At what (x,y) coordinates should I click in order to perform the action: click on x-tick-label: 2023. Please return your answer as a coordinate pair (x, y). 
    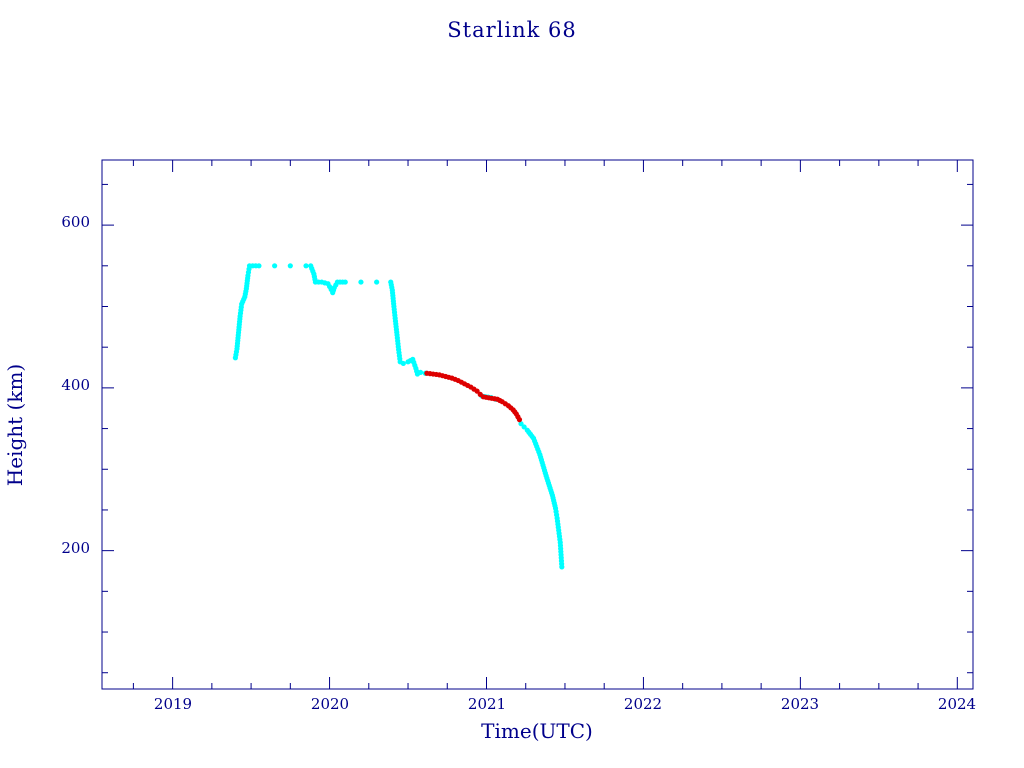
    Looking at the image, I should click on (800, 704).